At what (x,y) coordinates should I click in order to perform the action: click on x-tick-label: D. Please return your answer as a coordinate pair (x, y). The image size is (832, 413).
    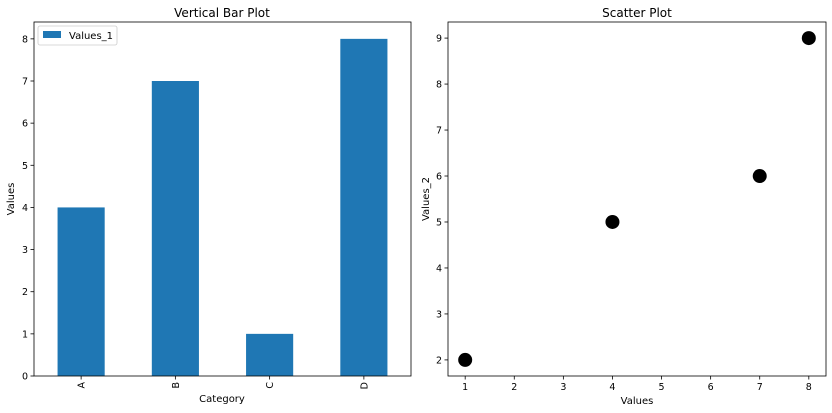
    Looking at the image, I should click on (364, 385).